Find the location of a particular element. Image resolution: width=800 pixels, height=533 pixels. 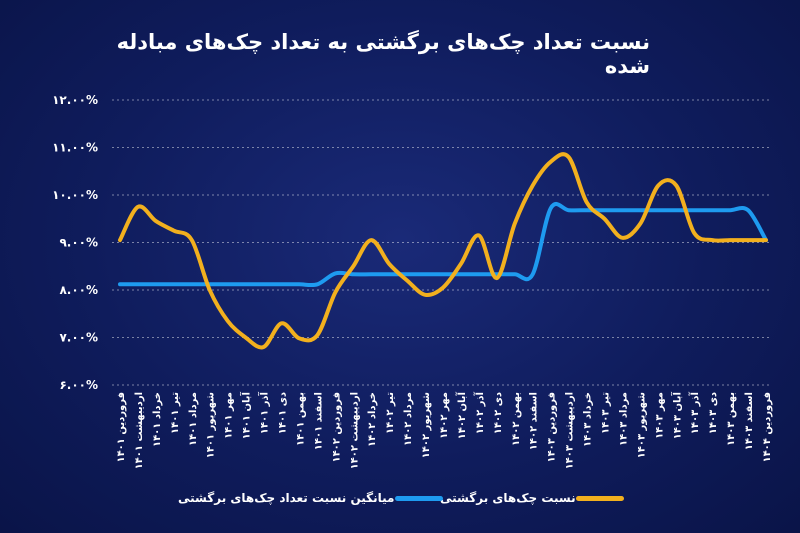

x-tick-label: دی ۱۴۰۲ is located at coordinates (498, 413).